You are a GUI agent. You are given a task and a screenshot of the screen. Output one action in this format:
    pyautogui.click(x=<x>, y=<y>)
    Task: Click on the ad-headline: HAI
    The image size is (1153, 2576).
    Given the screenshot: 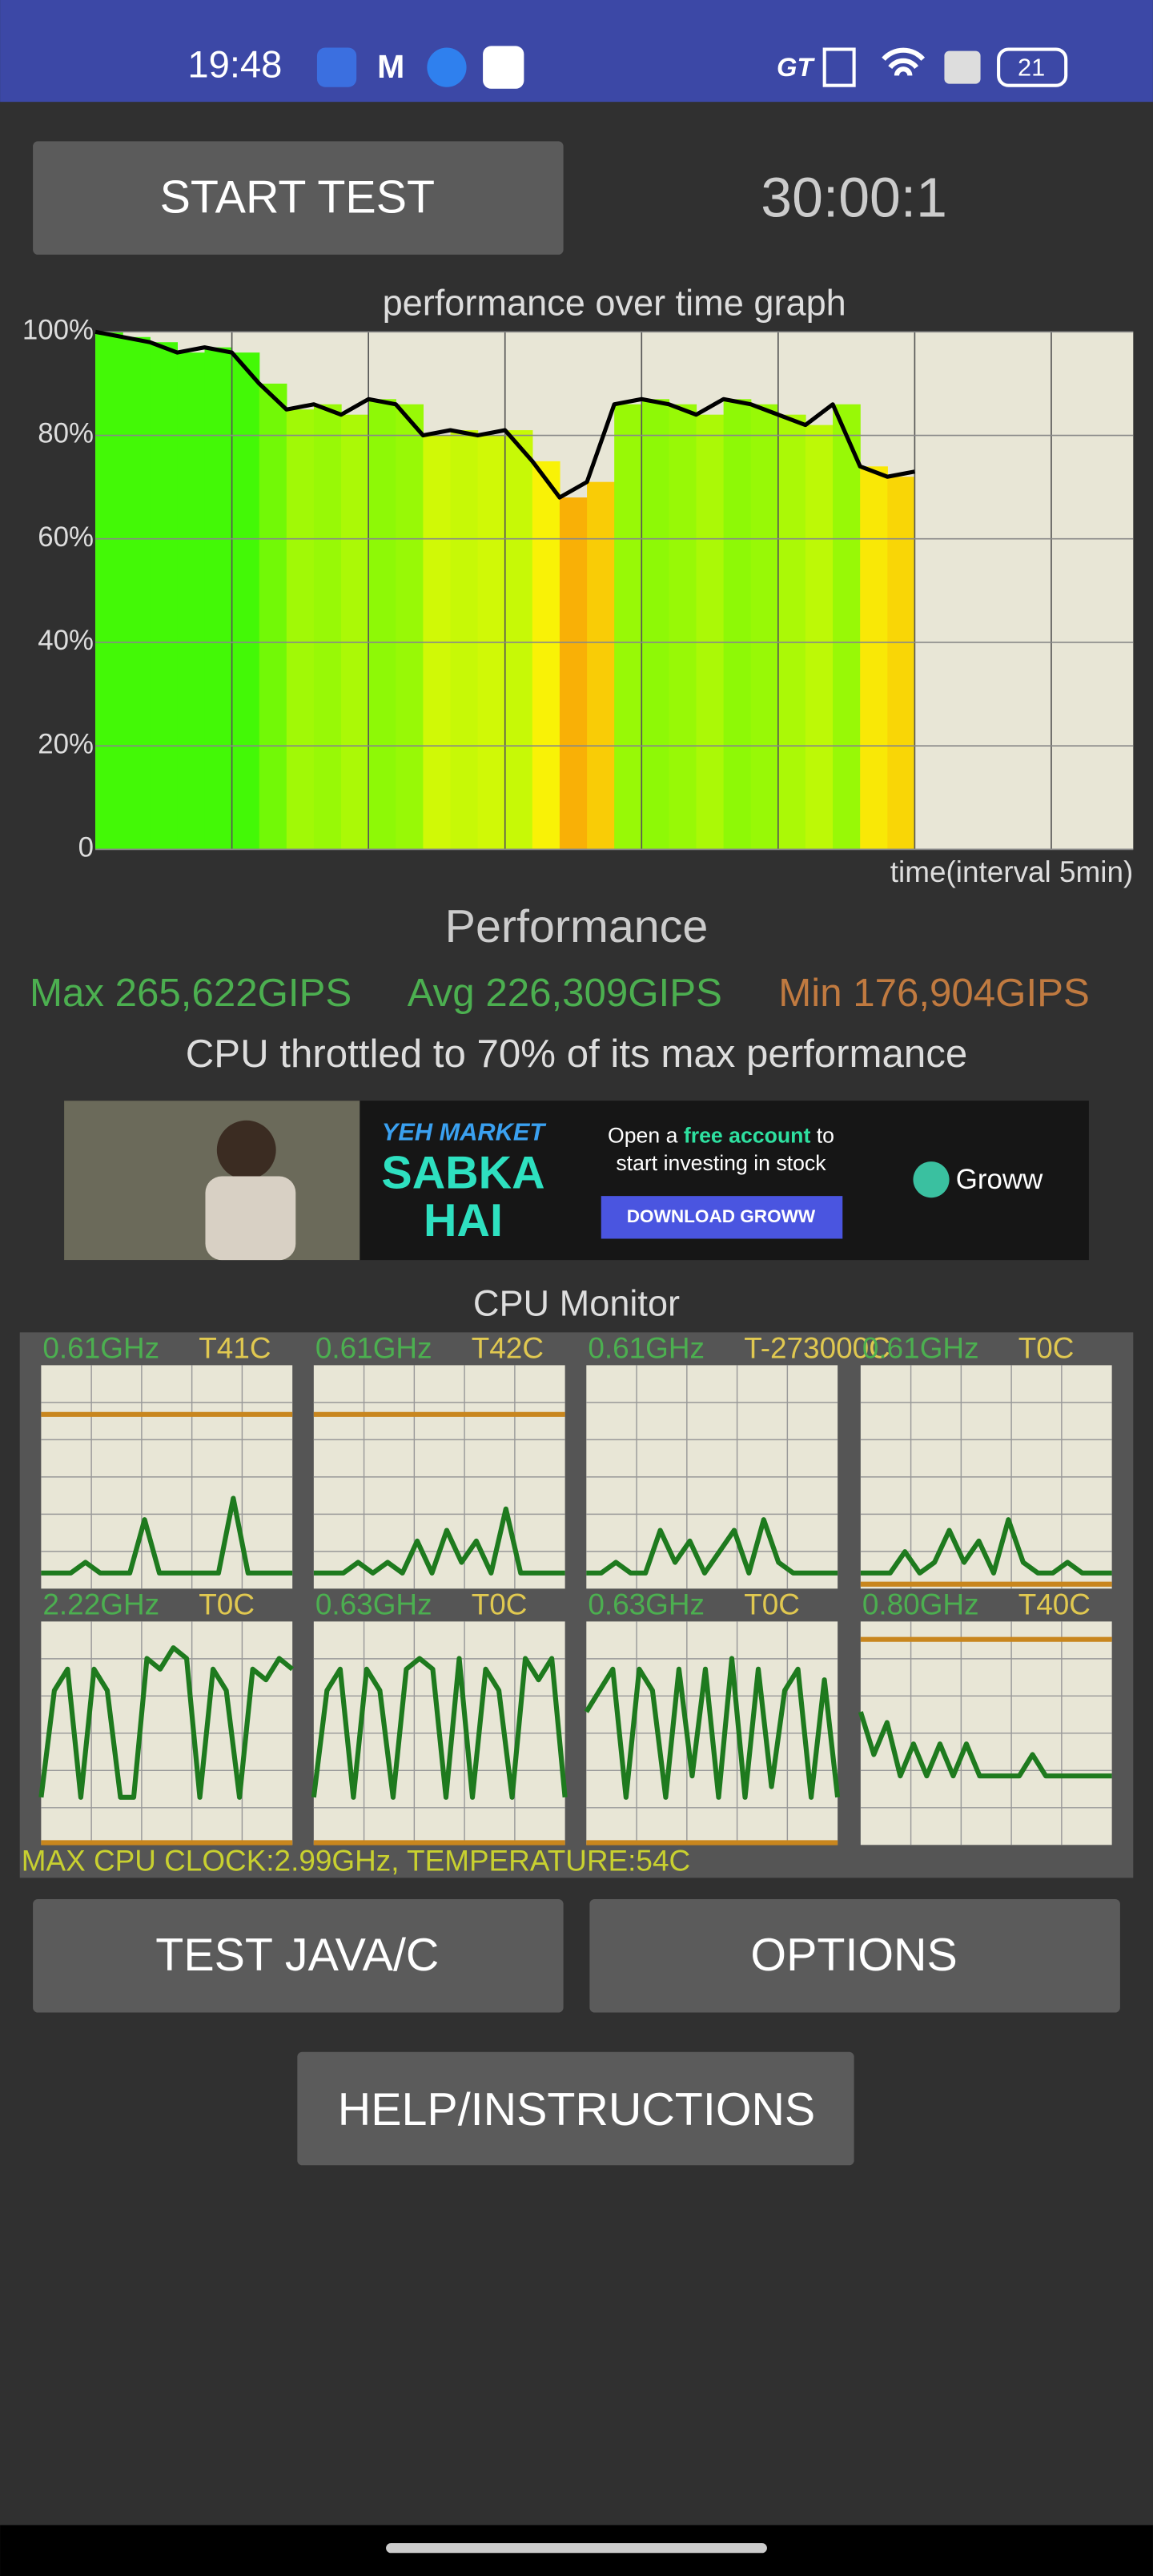 What is the action you would take?
    pyautogui.click(x=464, y=1220)
    